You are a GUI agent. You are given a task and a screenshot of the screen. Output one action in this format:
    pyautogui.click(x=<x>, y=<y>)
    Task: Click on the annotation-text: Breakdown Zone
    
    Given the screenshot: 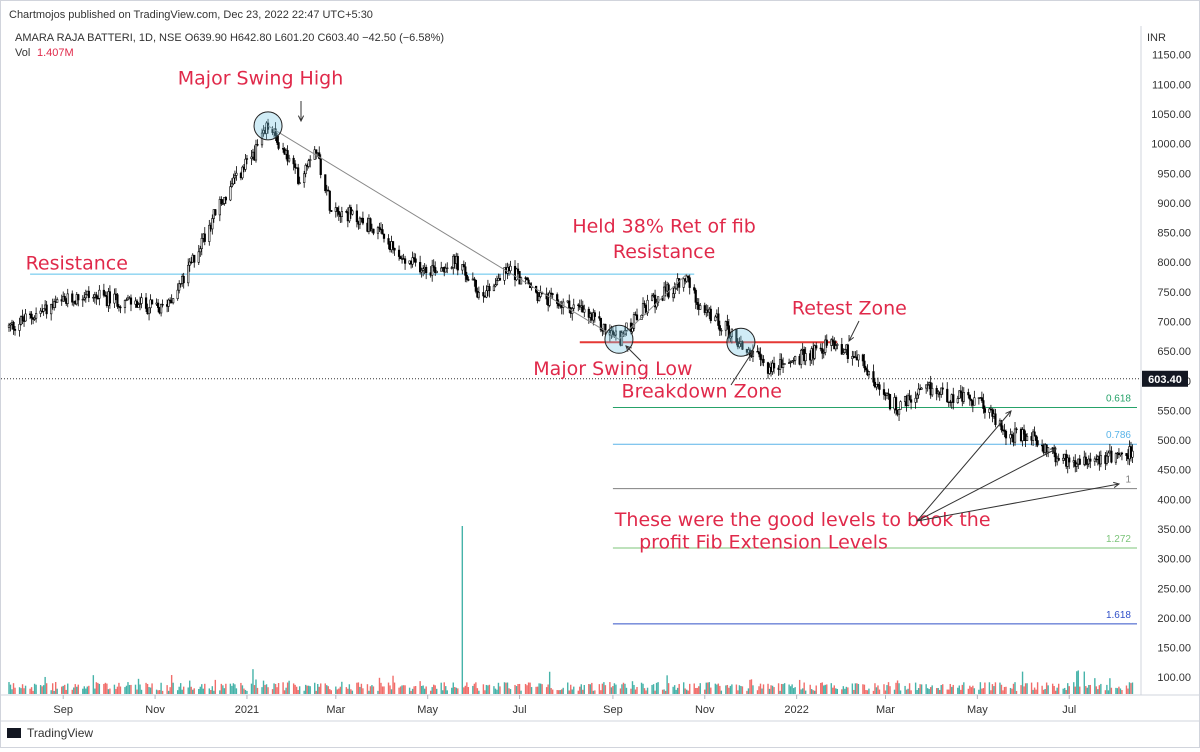 What is the action you would take?
    pyautogui.click(x=702, y=391)
    